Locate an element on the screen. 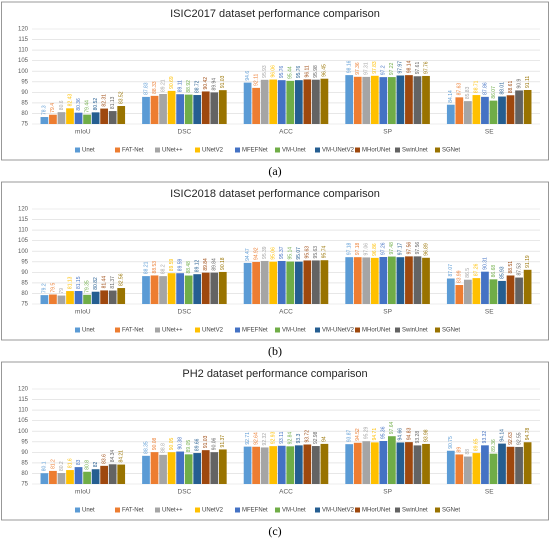  value-label: 82 is located at coordinates (96, 464).